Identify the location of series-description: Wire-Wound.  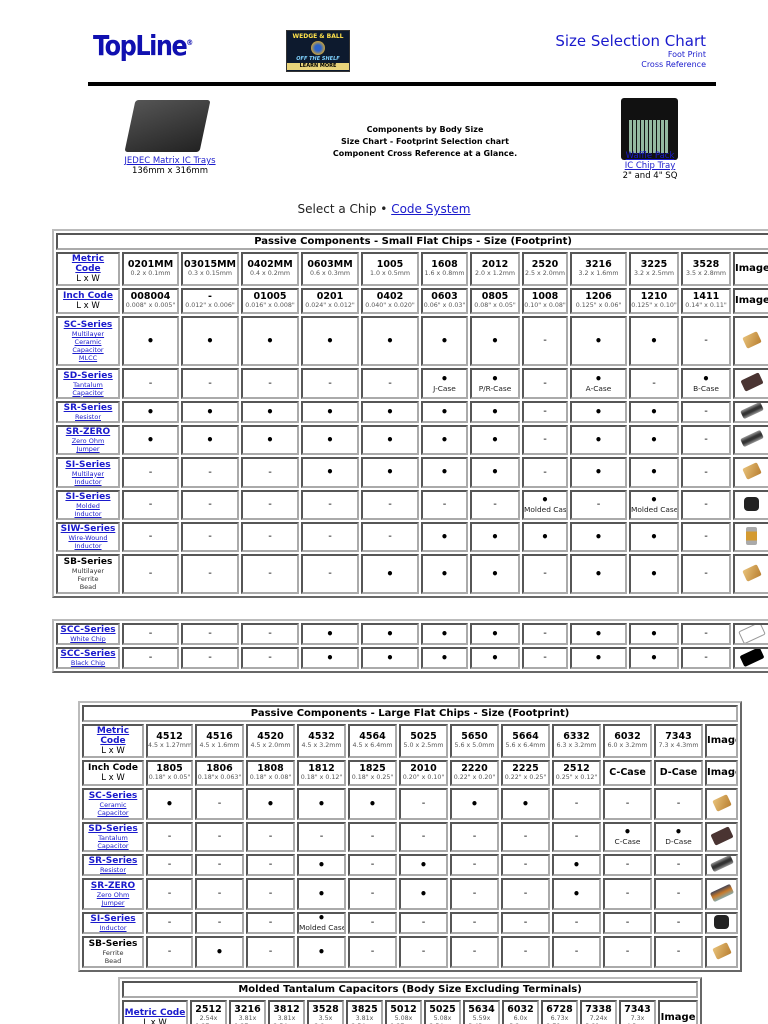
(88, 538).